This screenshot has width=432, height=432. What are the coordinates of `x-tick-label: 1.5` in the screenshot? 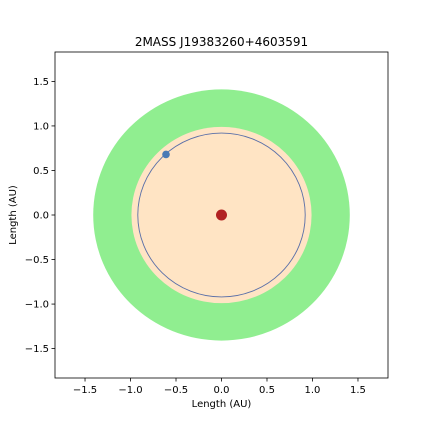 It's located at (358, 390).